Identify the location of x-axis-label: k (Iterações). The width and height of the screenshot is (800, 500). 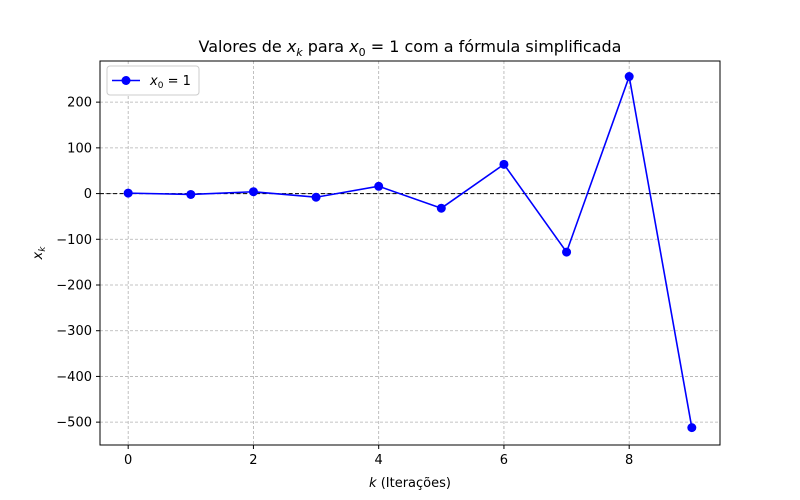
(410, 483).